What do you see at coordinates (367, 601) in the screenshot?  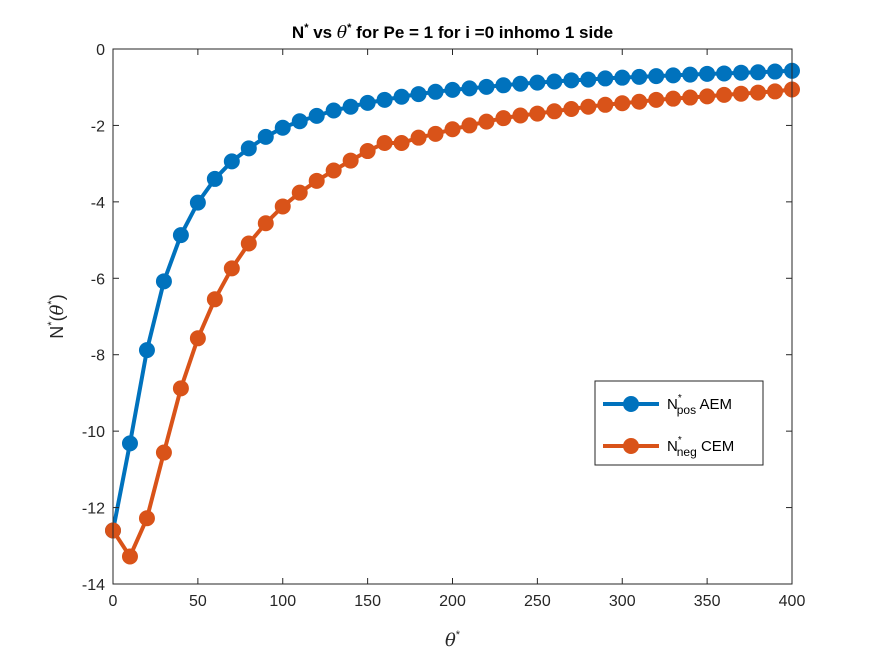 I see `x-tick-label: 150` at bounding box center [367, 601].